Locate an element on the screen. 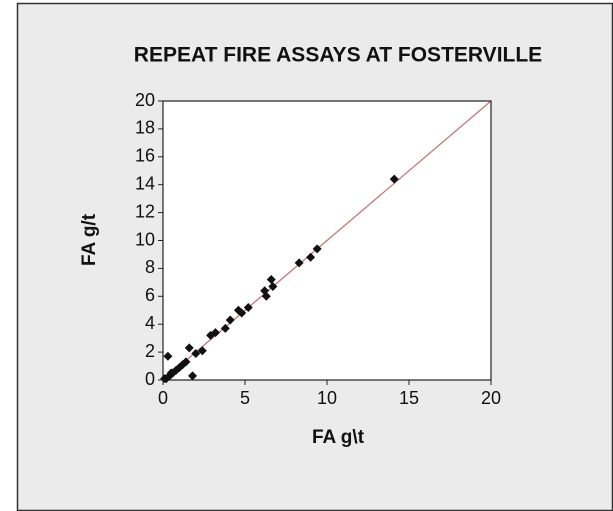  y-tick-label: 4 is located at coordinates (150, 323).